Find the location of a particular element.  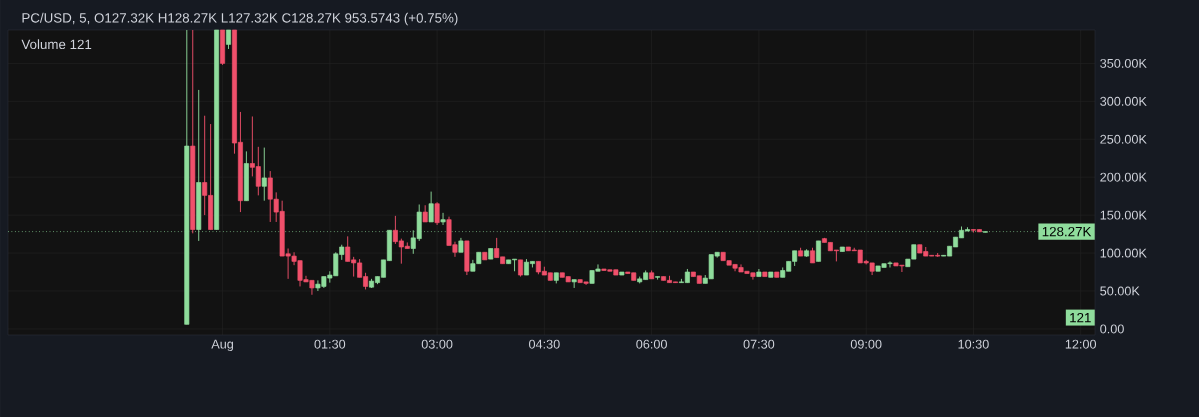

x-tick-label: 06:00 is located at coordinates (651, 344).